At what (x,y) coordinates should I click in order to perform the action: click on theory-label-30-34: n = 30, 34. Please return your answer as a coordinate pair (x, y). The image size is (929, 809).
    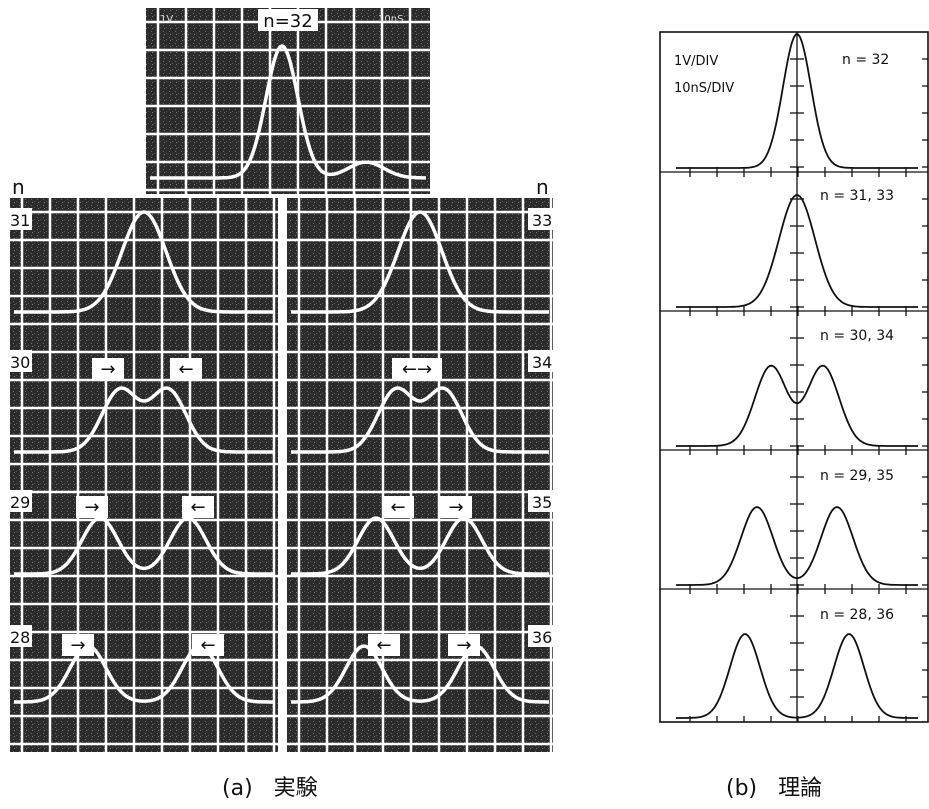
    Looking at the image, I should click on (857, 336).